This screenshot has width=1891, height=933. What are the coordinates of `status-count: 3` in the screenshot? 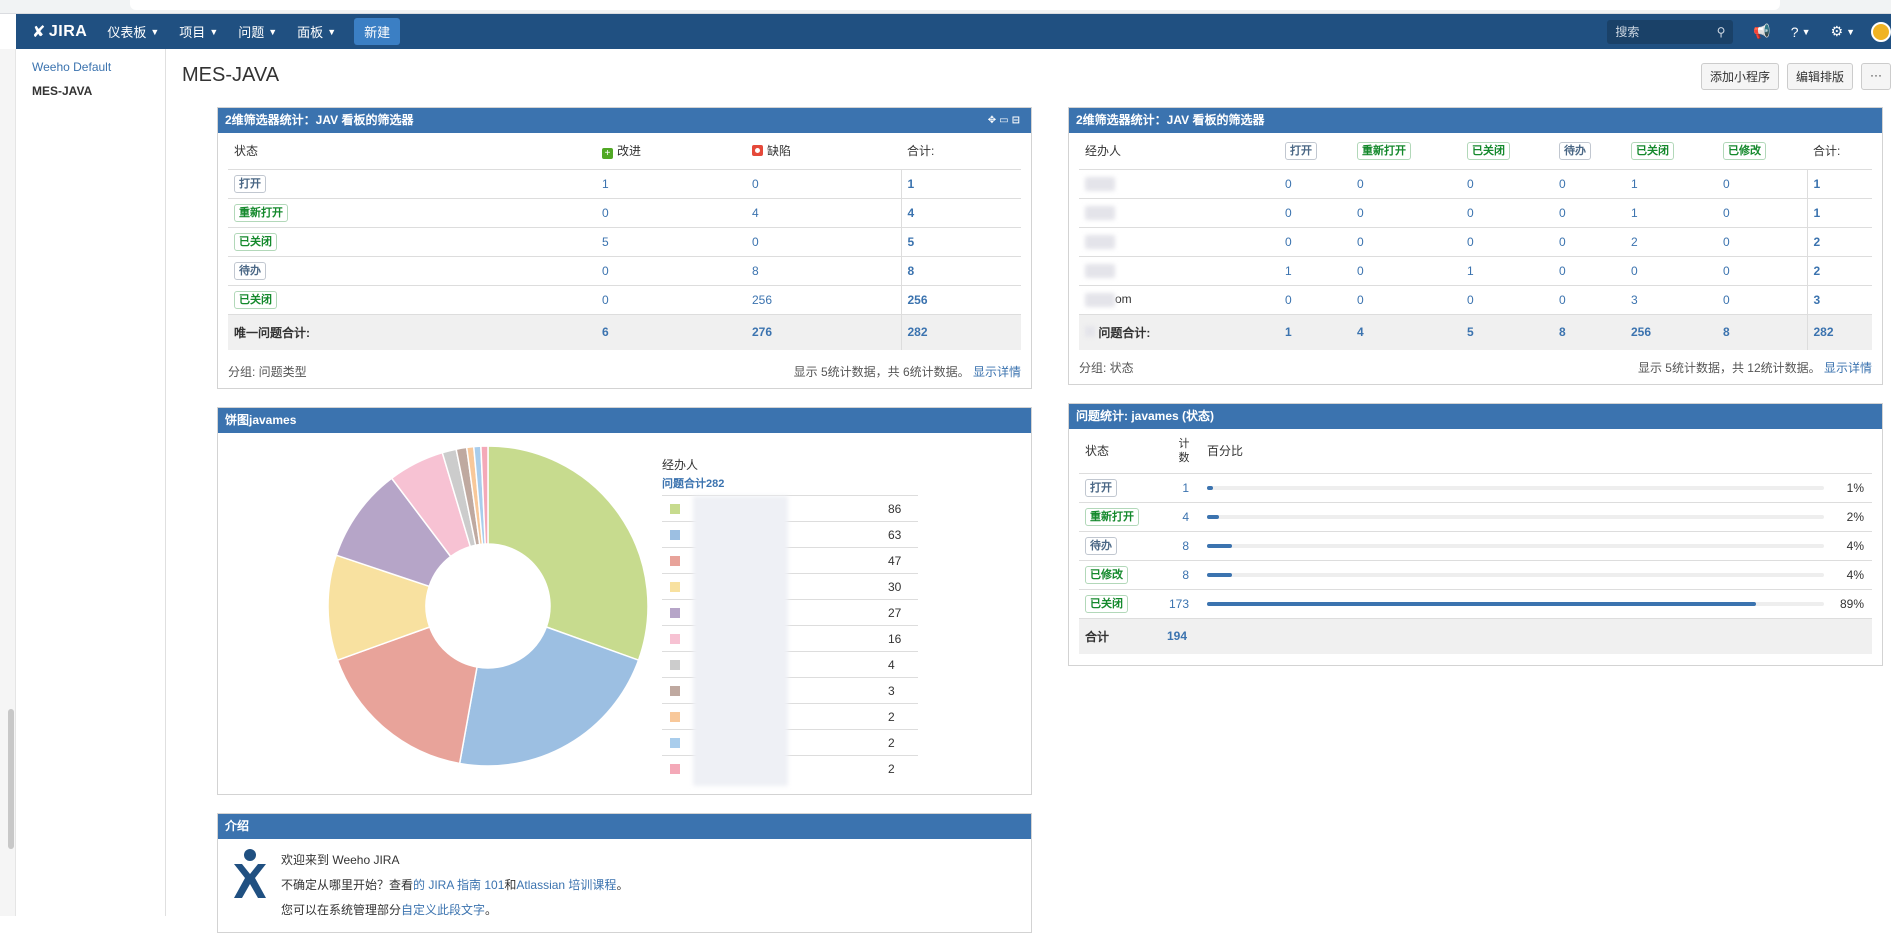 It's located at (1671, 299).